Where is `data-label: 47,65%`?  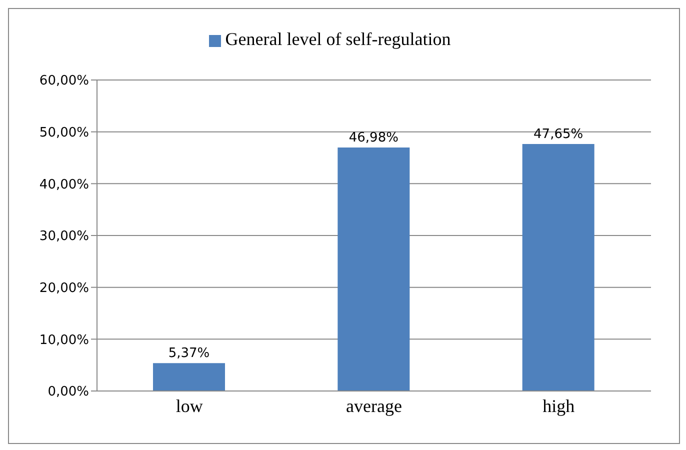 data-label: 47,65% is located at coordinates (559, 134).